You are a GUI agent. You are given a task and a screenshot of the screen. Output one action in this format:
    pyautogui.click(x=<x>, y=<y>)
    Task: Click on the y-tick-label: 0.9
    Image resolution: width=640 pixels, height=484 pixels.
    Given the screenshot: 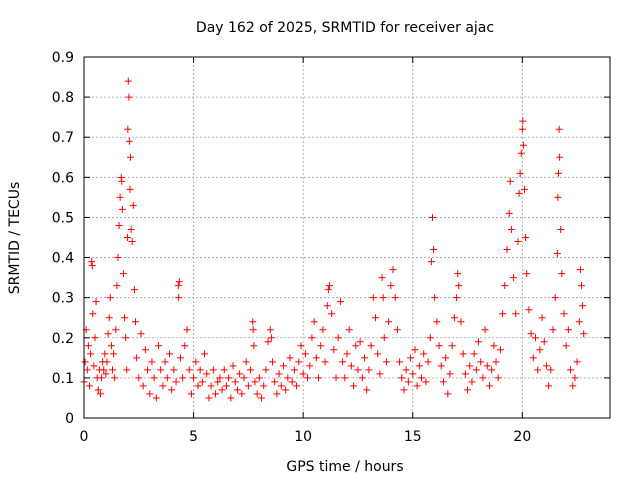 What is the action you would take?
    pyautogui.click(x=63, y=58)
    